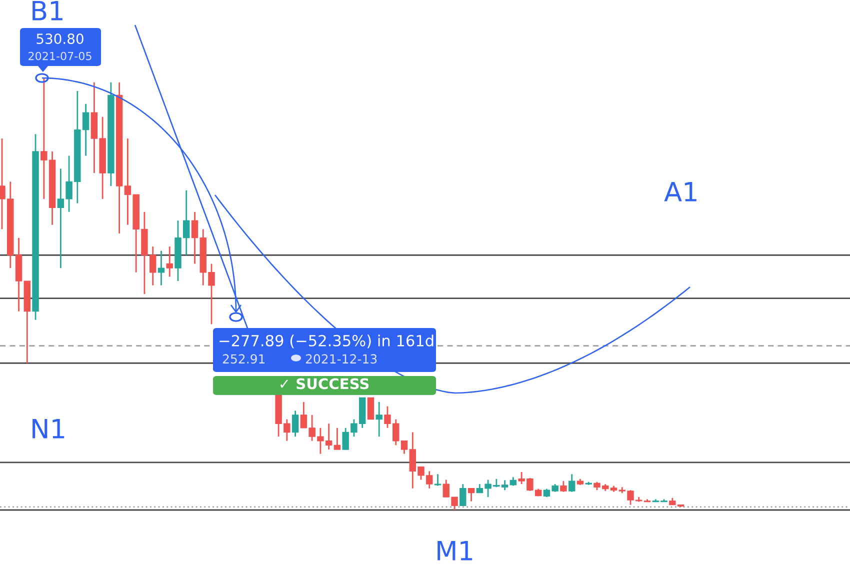 This screenshot has width=850, height=579. What do you see at coordinates (60, 39) in the screenshot?
I see `text: 530.80` at bounding box center [60, 39].